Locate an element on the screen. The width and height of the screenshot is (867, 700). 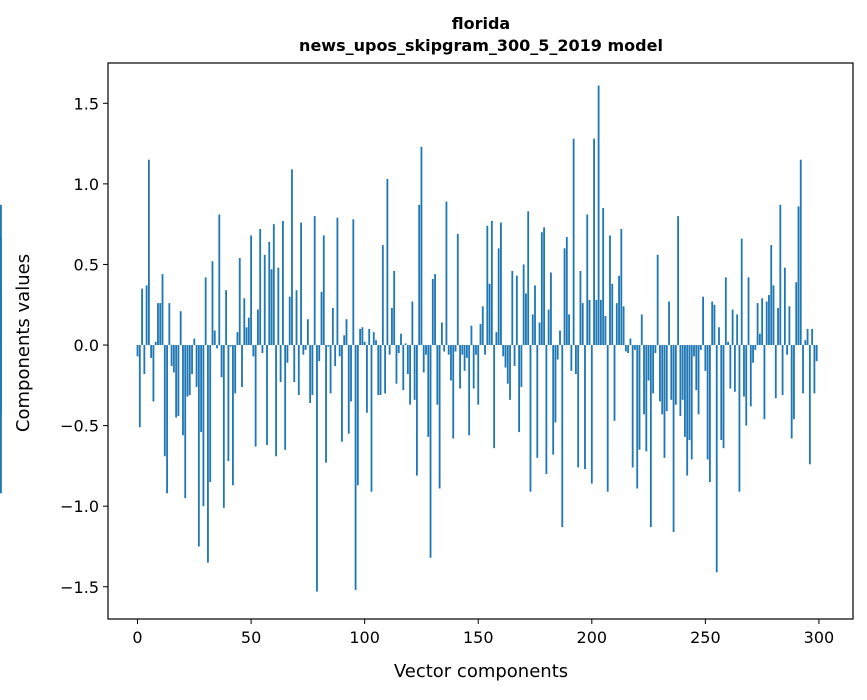
x-tick-label: 200 is located at coordinates (592, 637).